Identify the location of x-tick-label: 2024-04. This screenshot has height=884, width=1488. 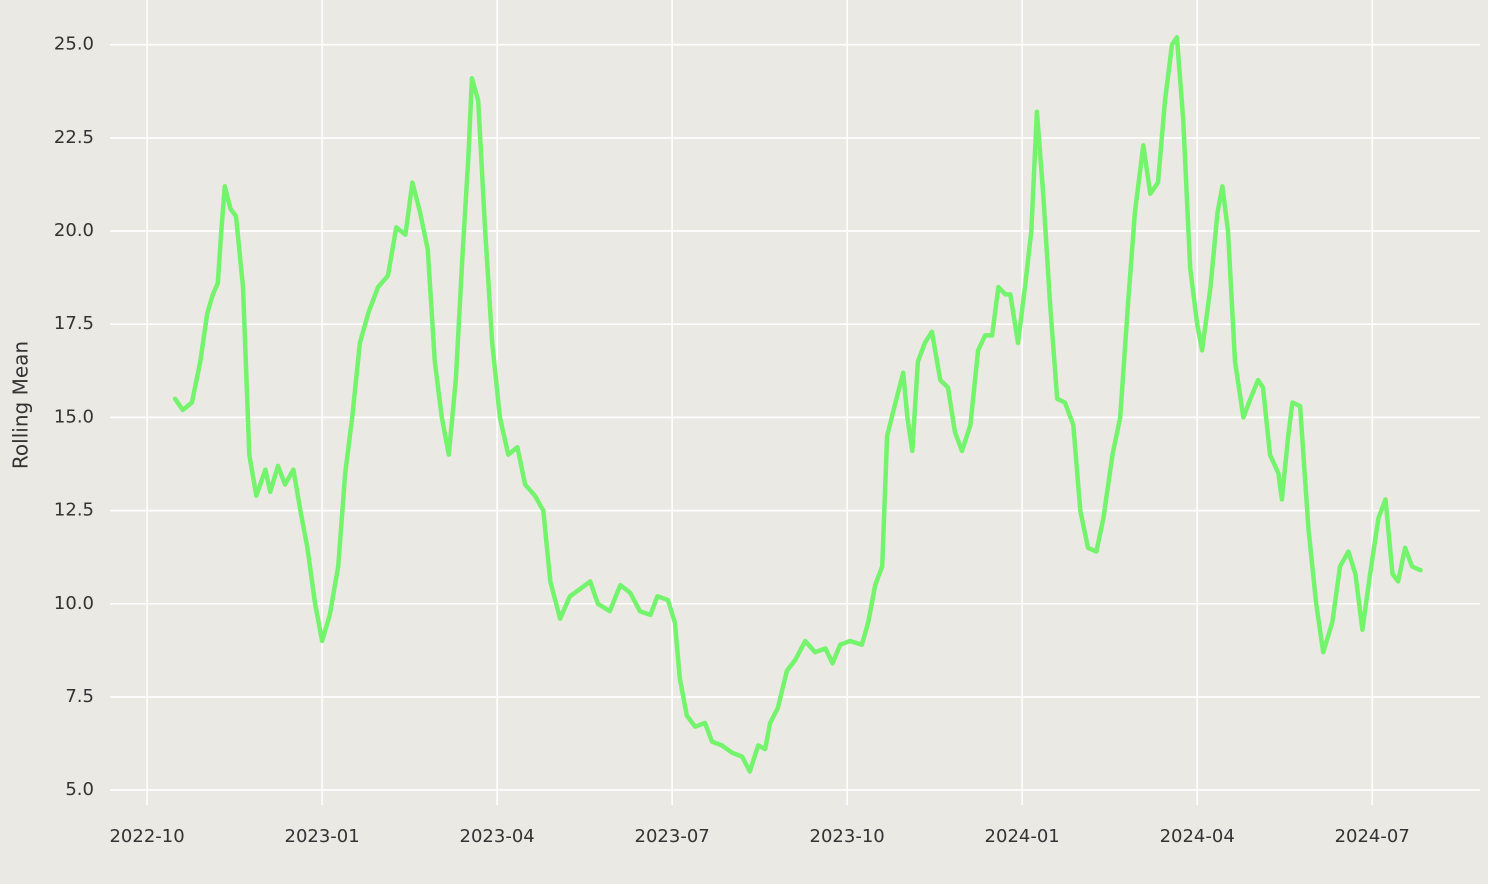
(1197, 836).